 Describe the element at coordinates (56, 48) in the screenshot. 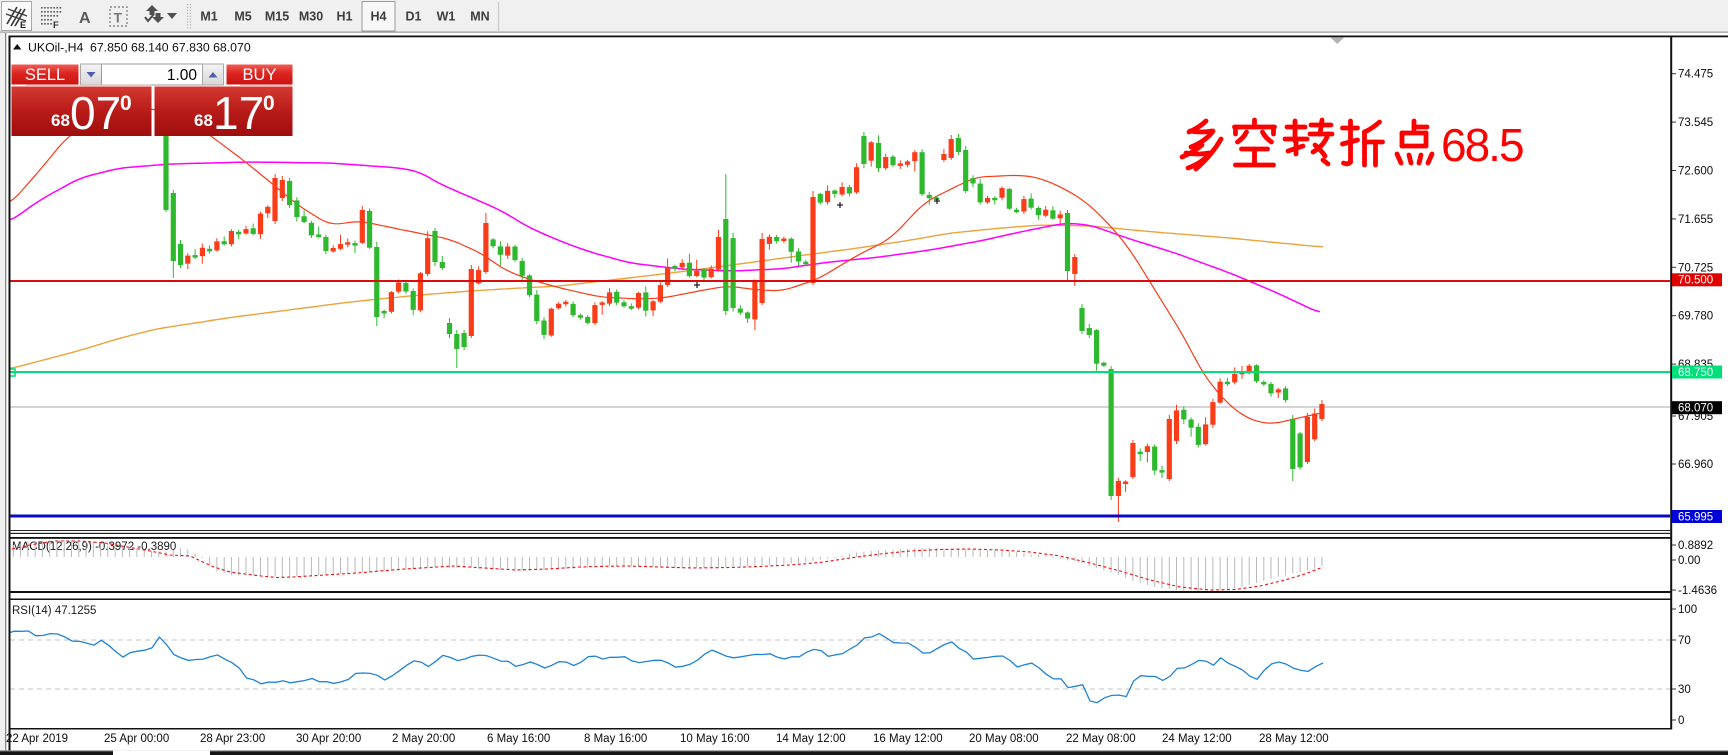

I see `svg-text: UKOil-,H4` at that location.